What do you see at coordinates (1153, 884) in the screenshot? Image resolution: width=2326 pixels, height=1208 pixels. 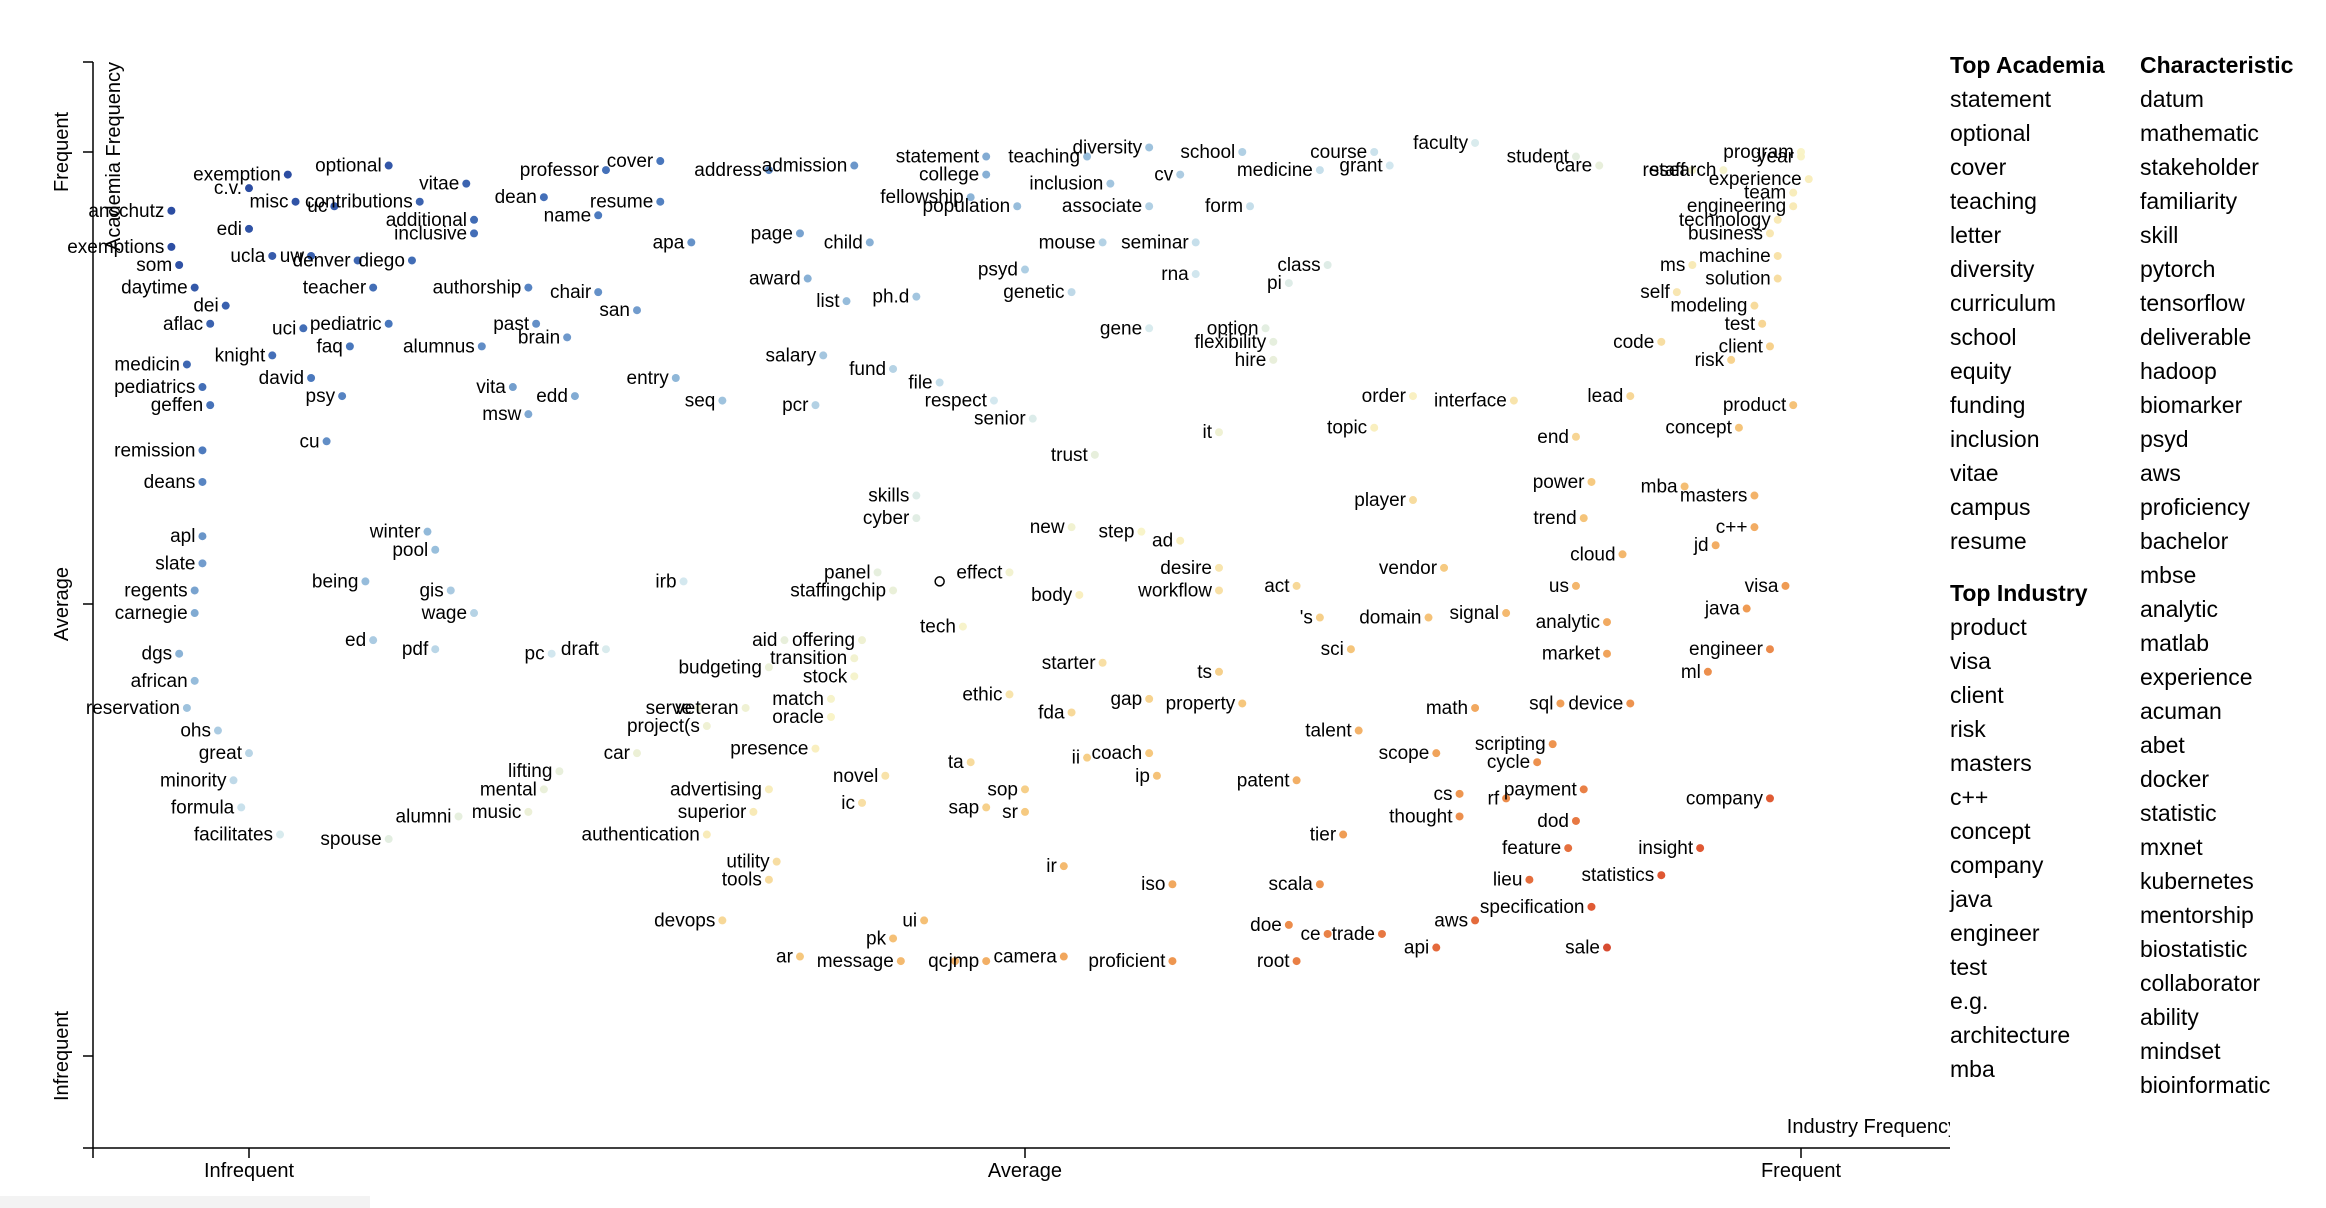 I see `term-label: iso` at bounding box center [1153, 884].